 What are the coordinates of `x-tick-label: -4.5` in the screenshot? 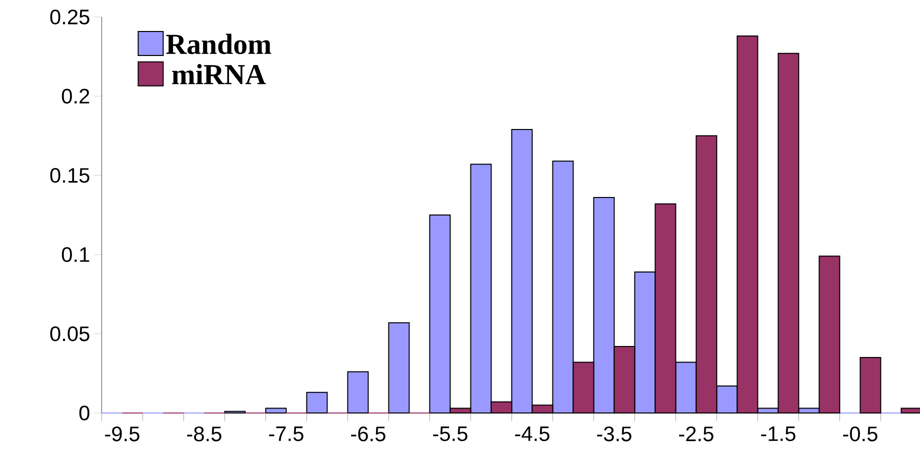 It's located at (532, 434).